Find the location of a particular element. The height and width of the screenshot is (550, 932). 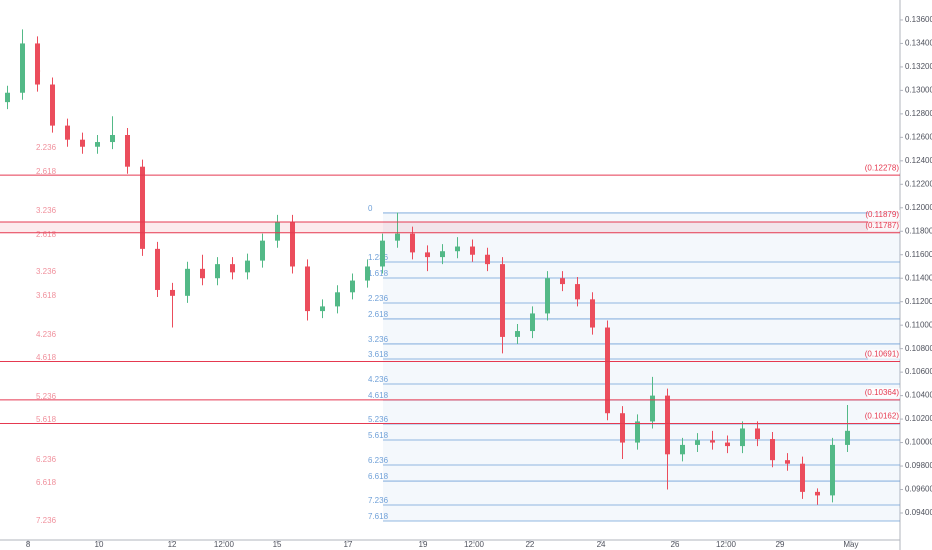

x-tick-label: 19 is located at coordinates (423, 544).